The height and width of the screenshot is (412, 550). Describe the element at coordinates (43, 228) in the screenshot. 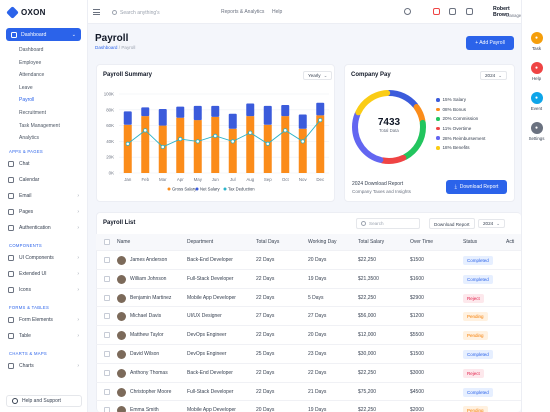

I see `sidebar-item-authentication: Authentication ›` at that location.